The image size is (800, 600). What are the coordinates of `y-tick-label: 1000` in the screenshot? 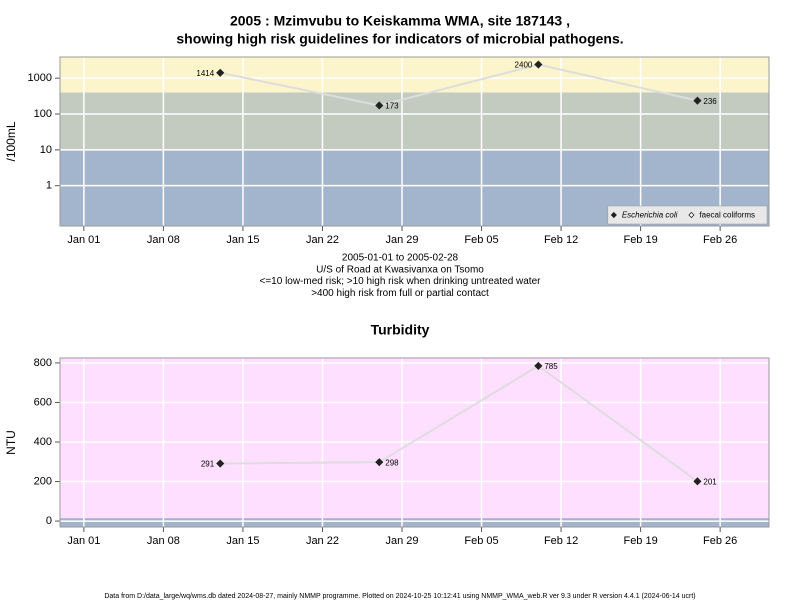 It's located at (40, 78).